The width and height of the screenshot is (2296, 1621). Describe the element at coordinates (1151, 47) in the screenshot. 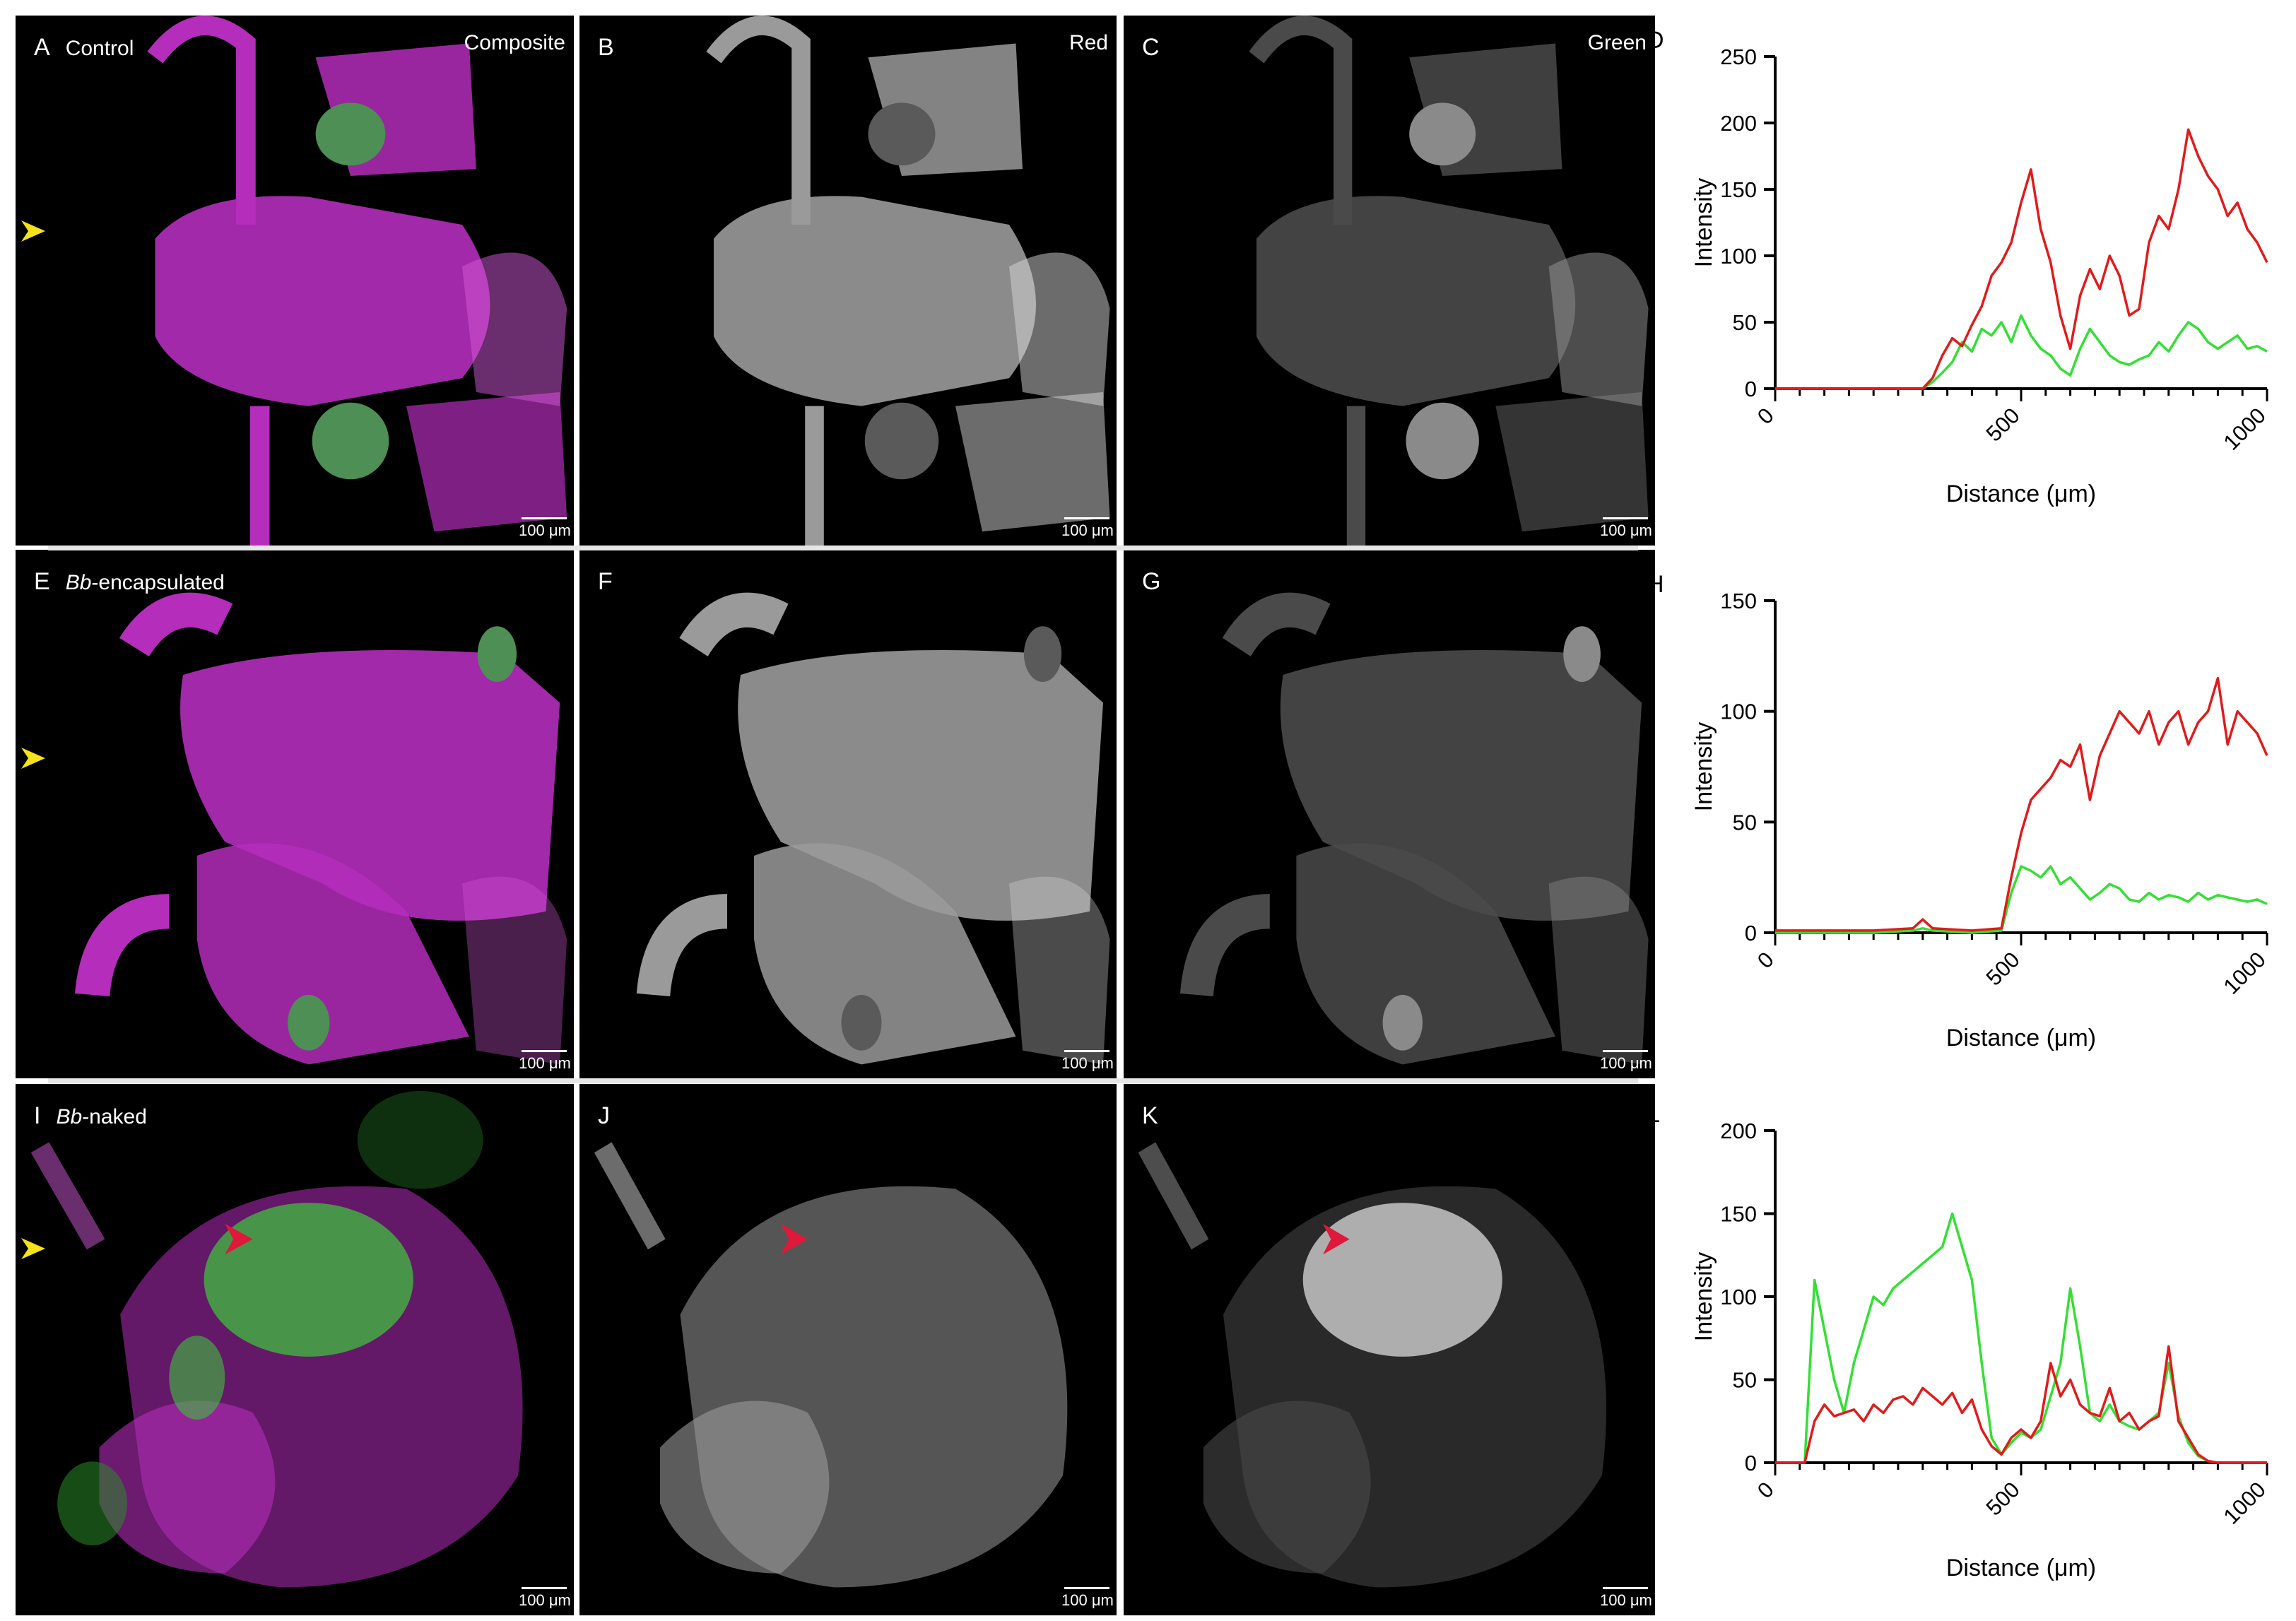

I see `panel-letter-text: C` at that location.